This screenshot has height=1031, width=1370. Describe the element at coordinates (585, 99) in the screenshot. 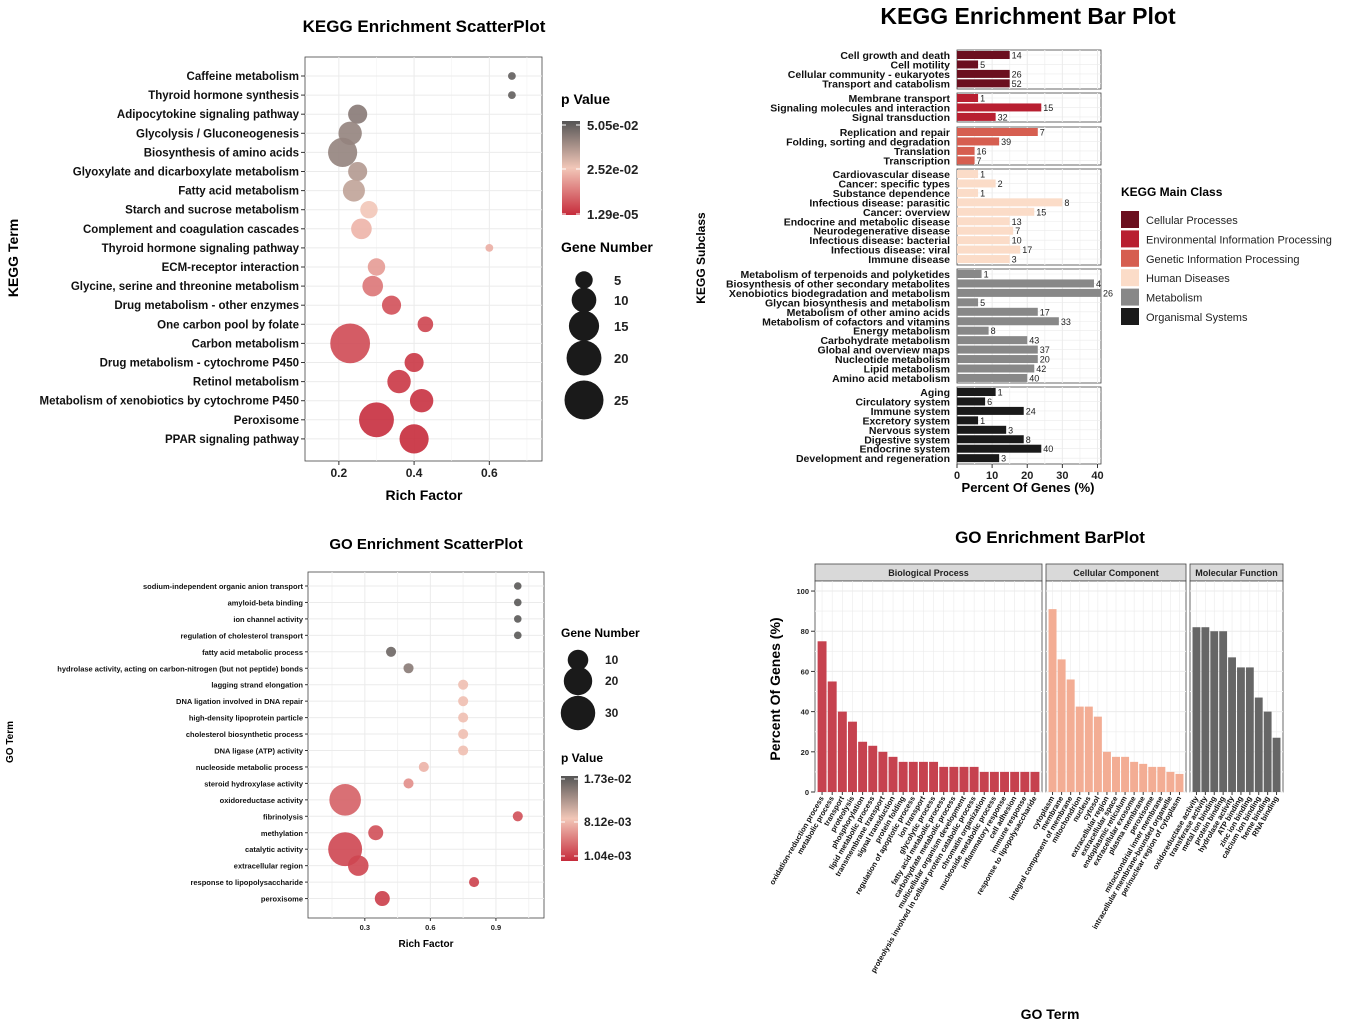

I see `kegg-scatter-color-legend-title: p Value` at that location.